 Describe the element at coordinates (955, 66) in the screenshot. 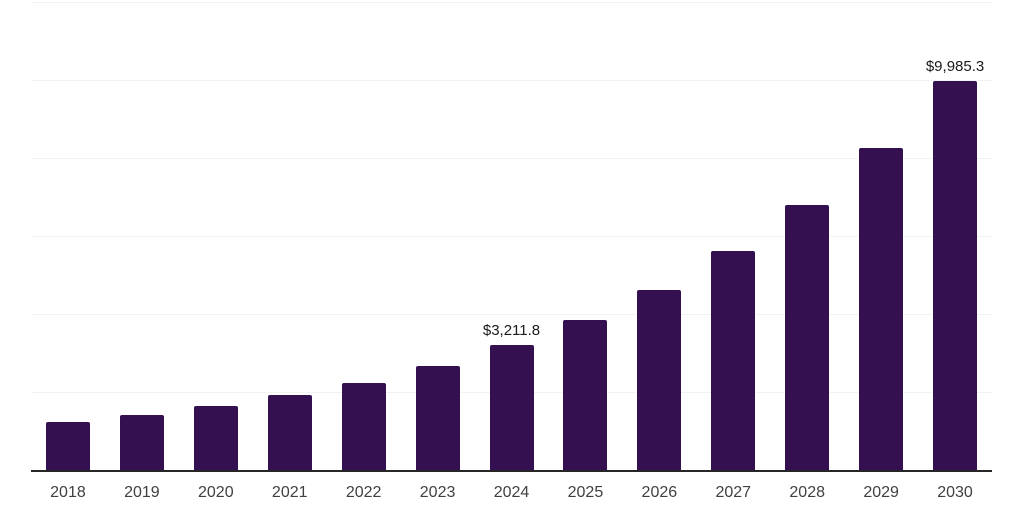

I see `value-label-2030: $9,985.3` at that location.